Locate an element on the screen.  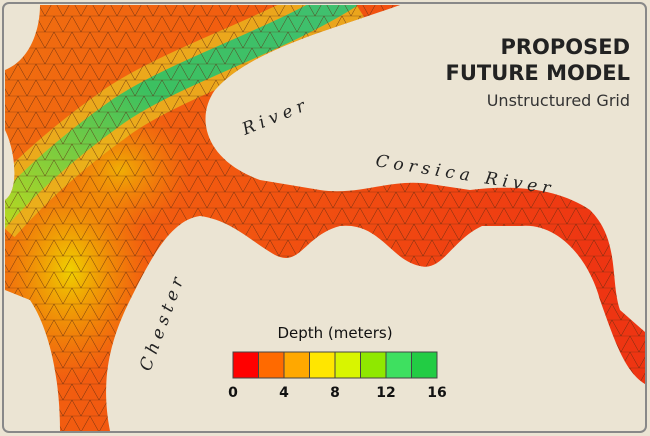
legend-title: Depth (meters) is located at coordinates (334, 333).